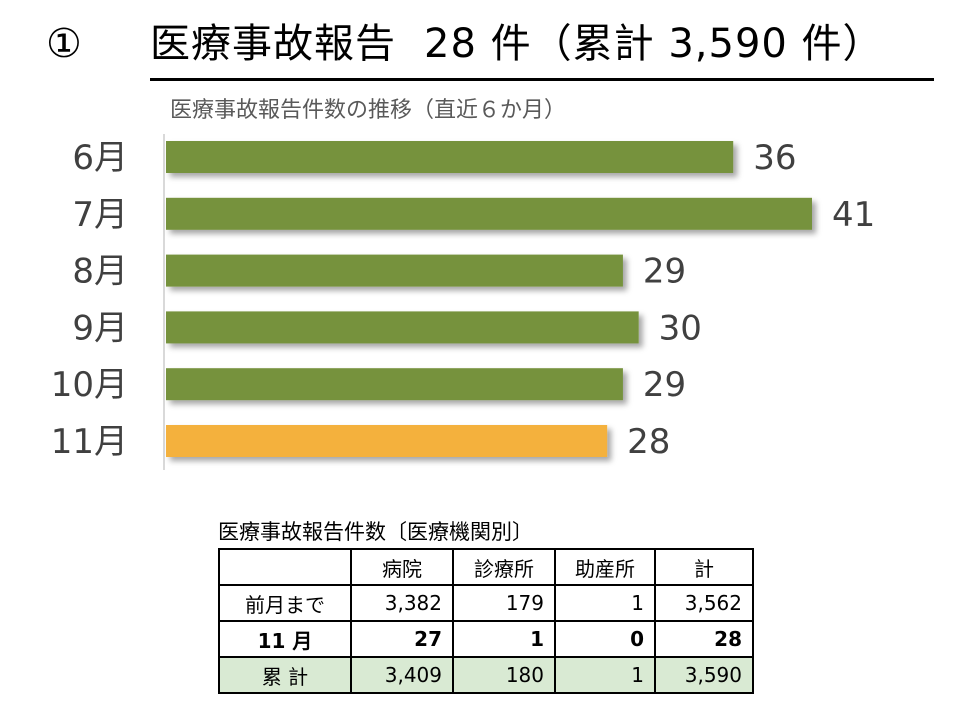  Describe the element at coordinates (375, 532) in the screenshot. I see `table-title: 医療事故報告件数〔医療機関別〕` at that location.